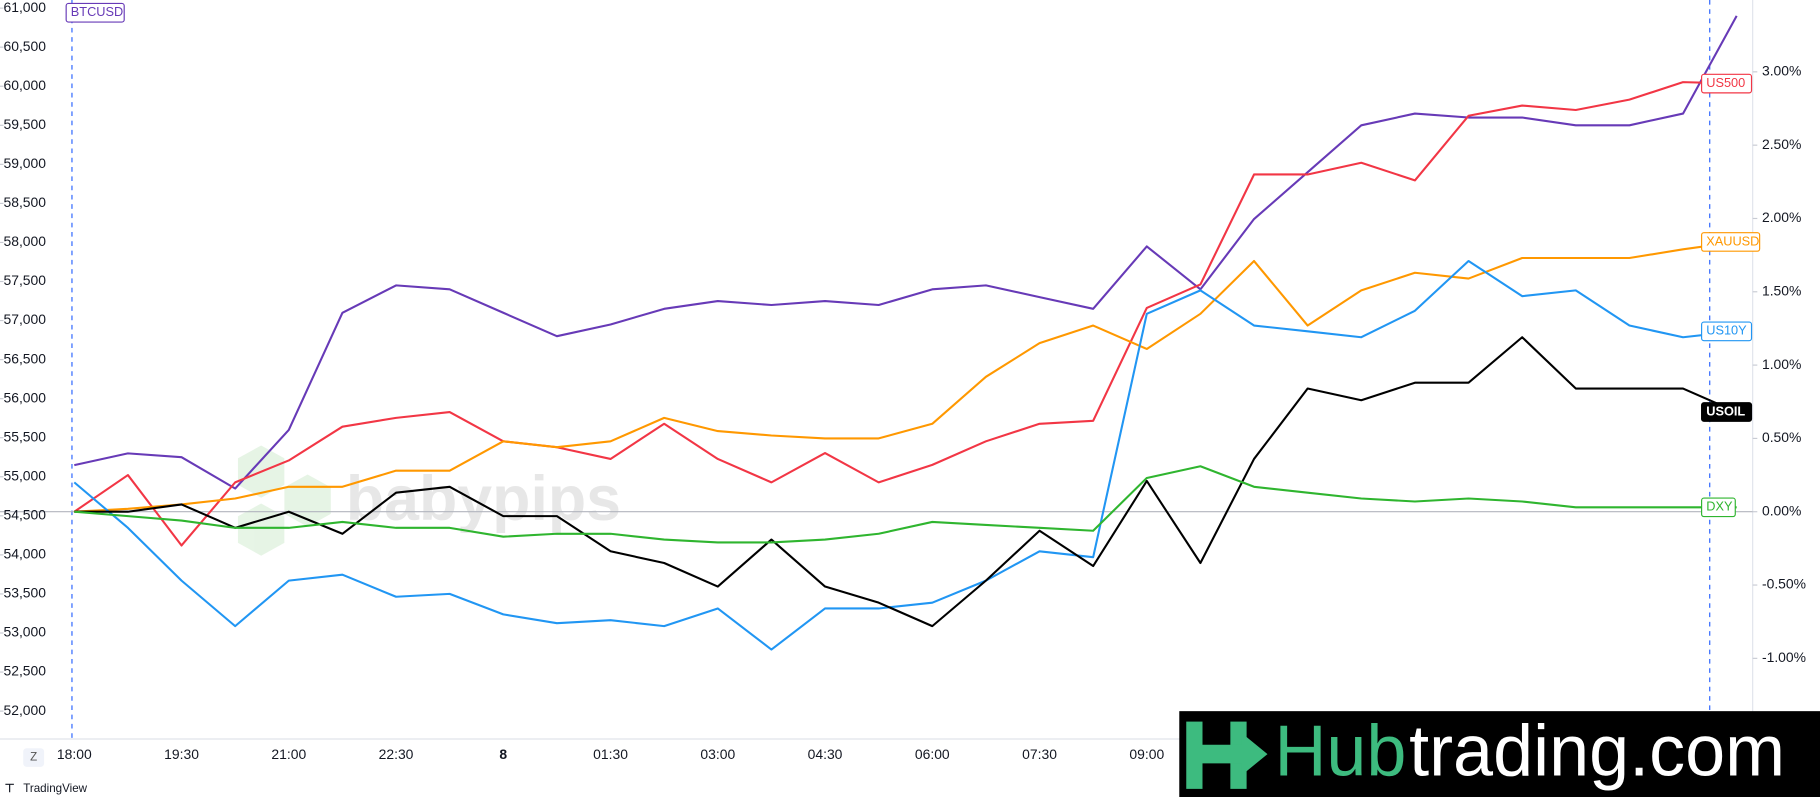 The image size is (1820, 797). I want to click on y2-tick-label: -0.50%, so click(1784, 584).